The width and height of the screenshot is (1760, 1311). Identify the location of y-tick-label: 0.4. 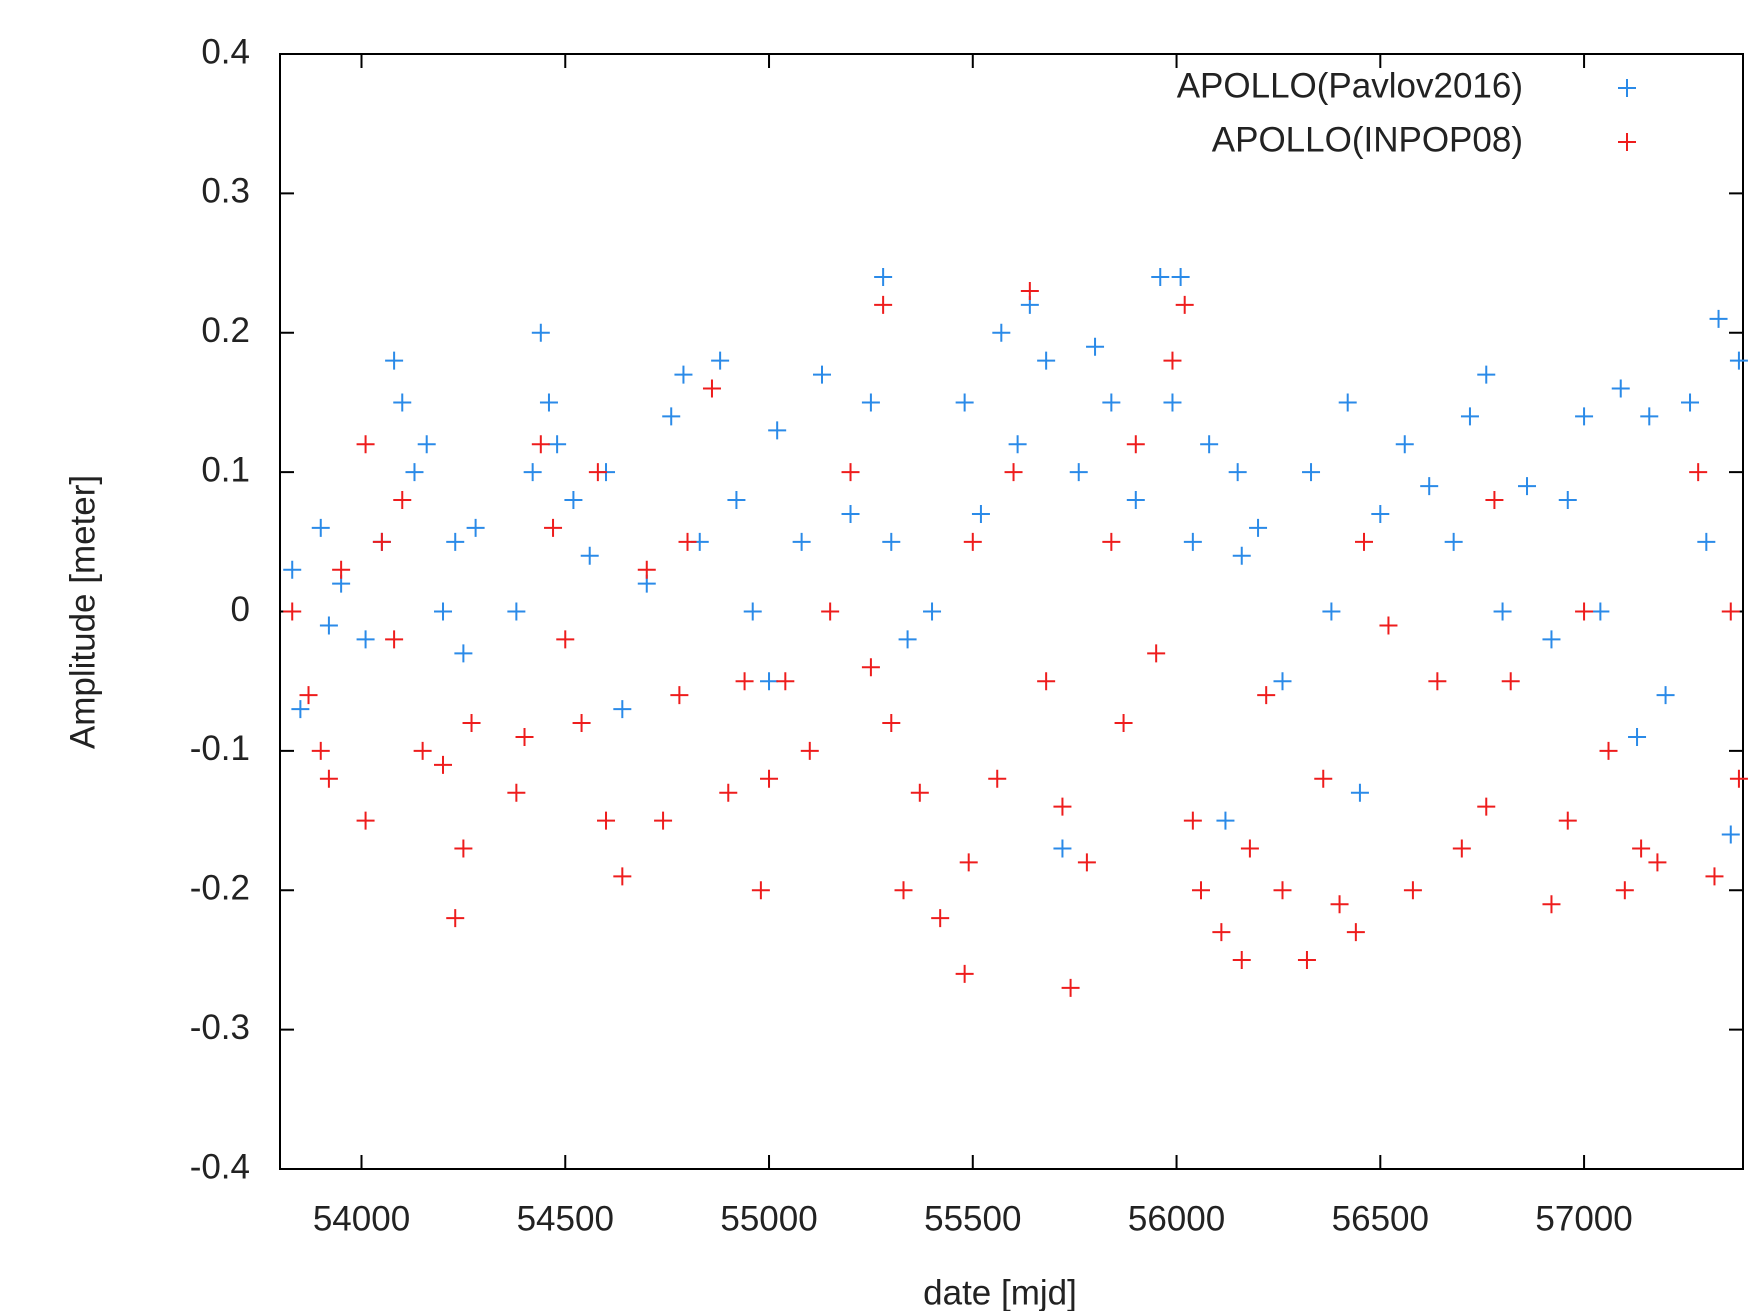
(225, 51).